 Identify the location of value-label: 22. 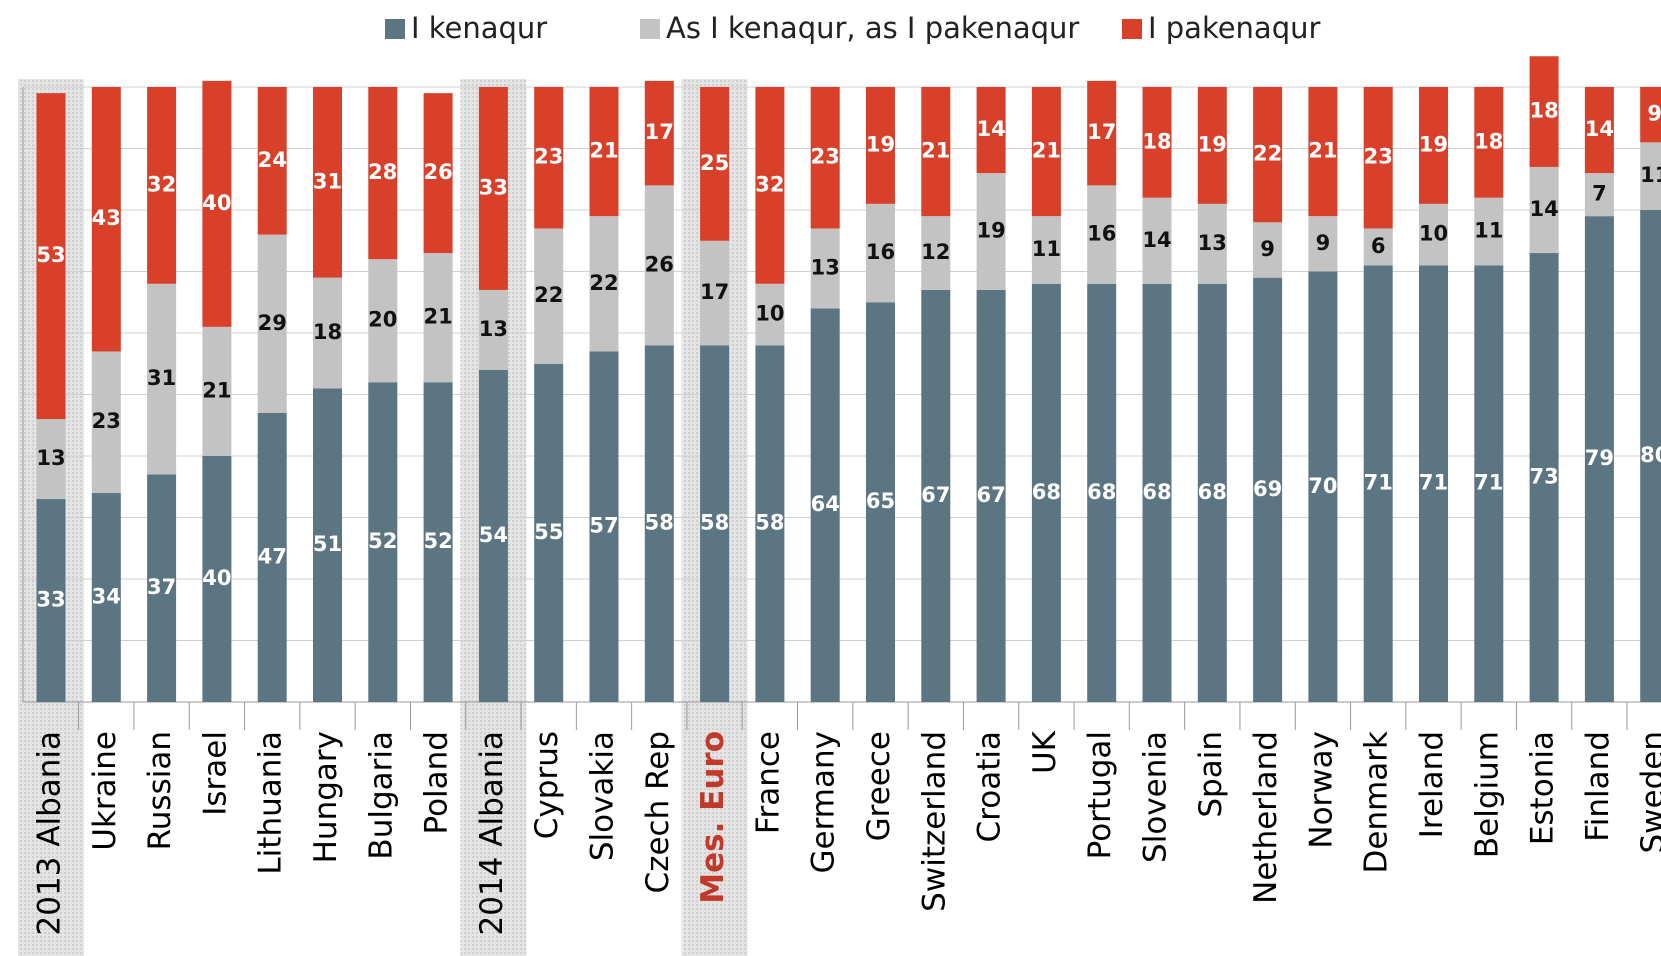
(1267, 154).